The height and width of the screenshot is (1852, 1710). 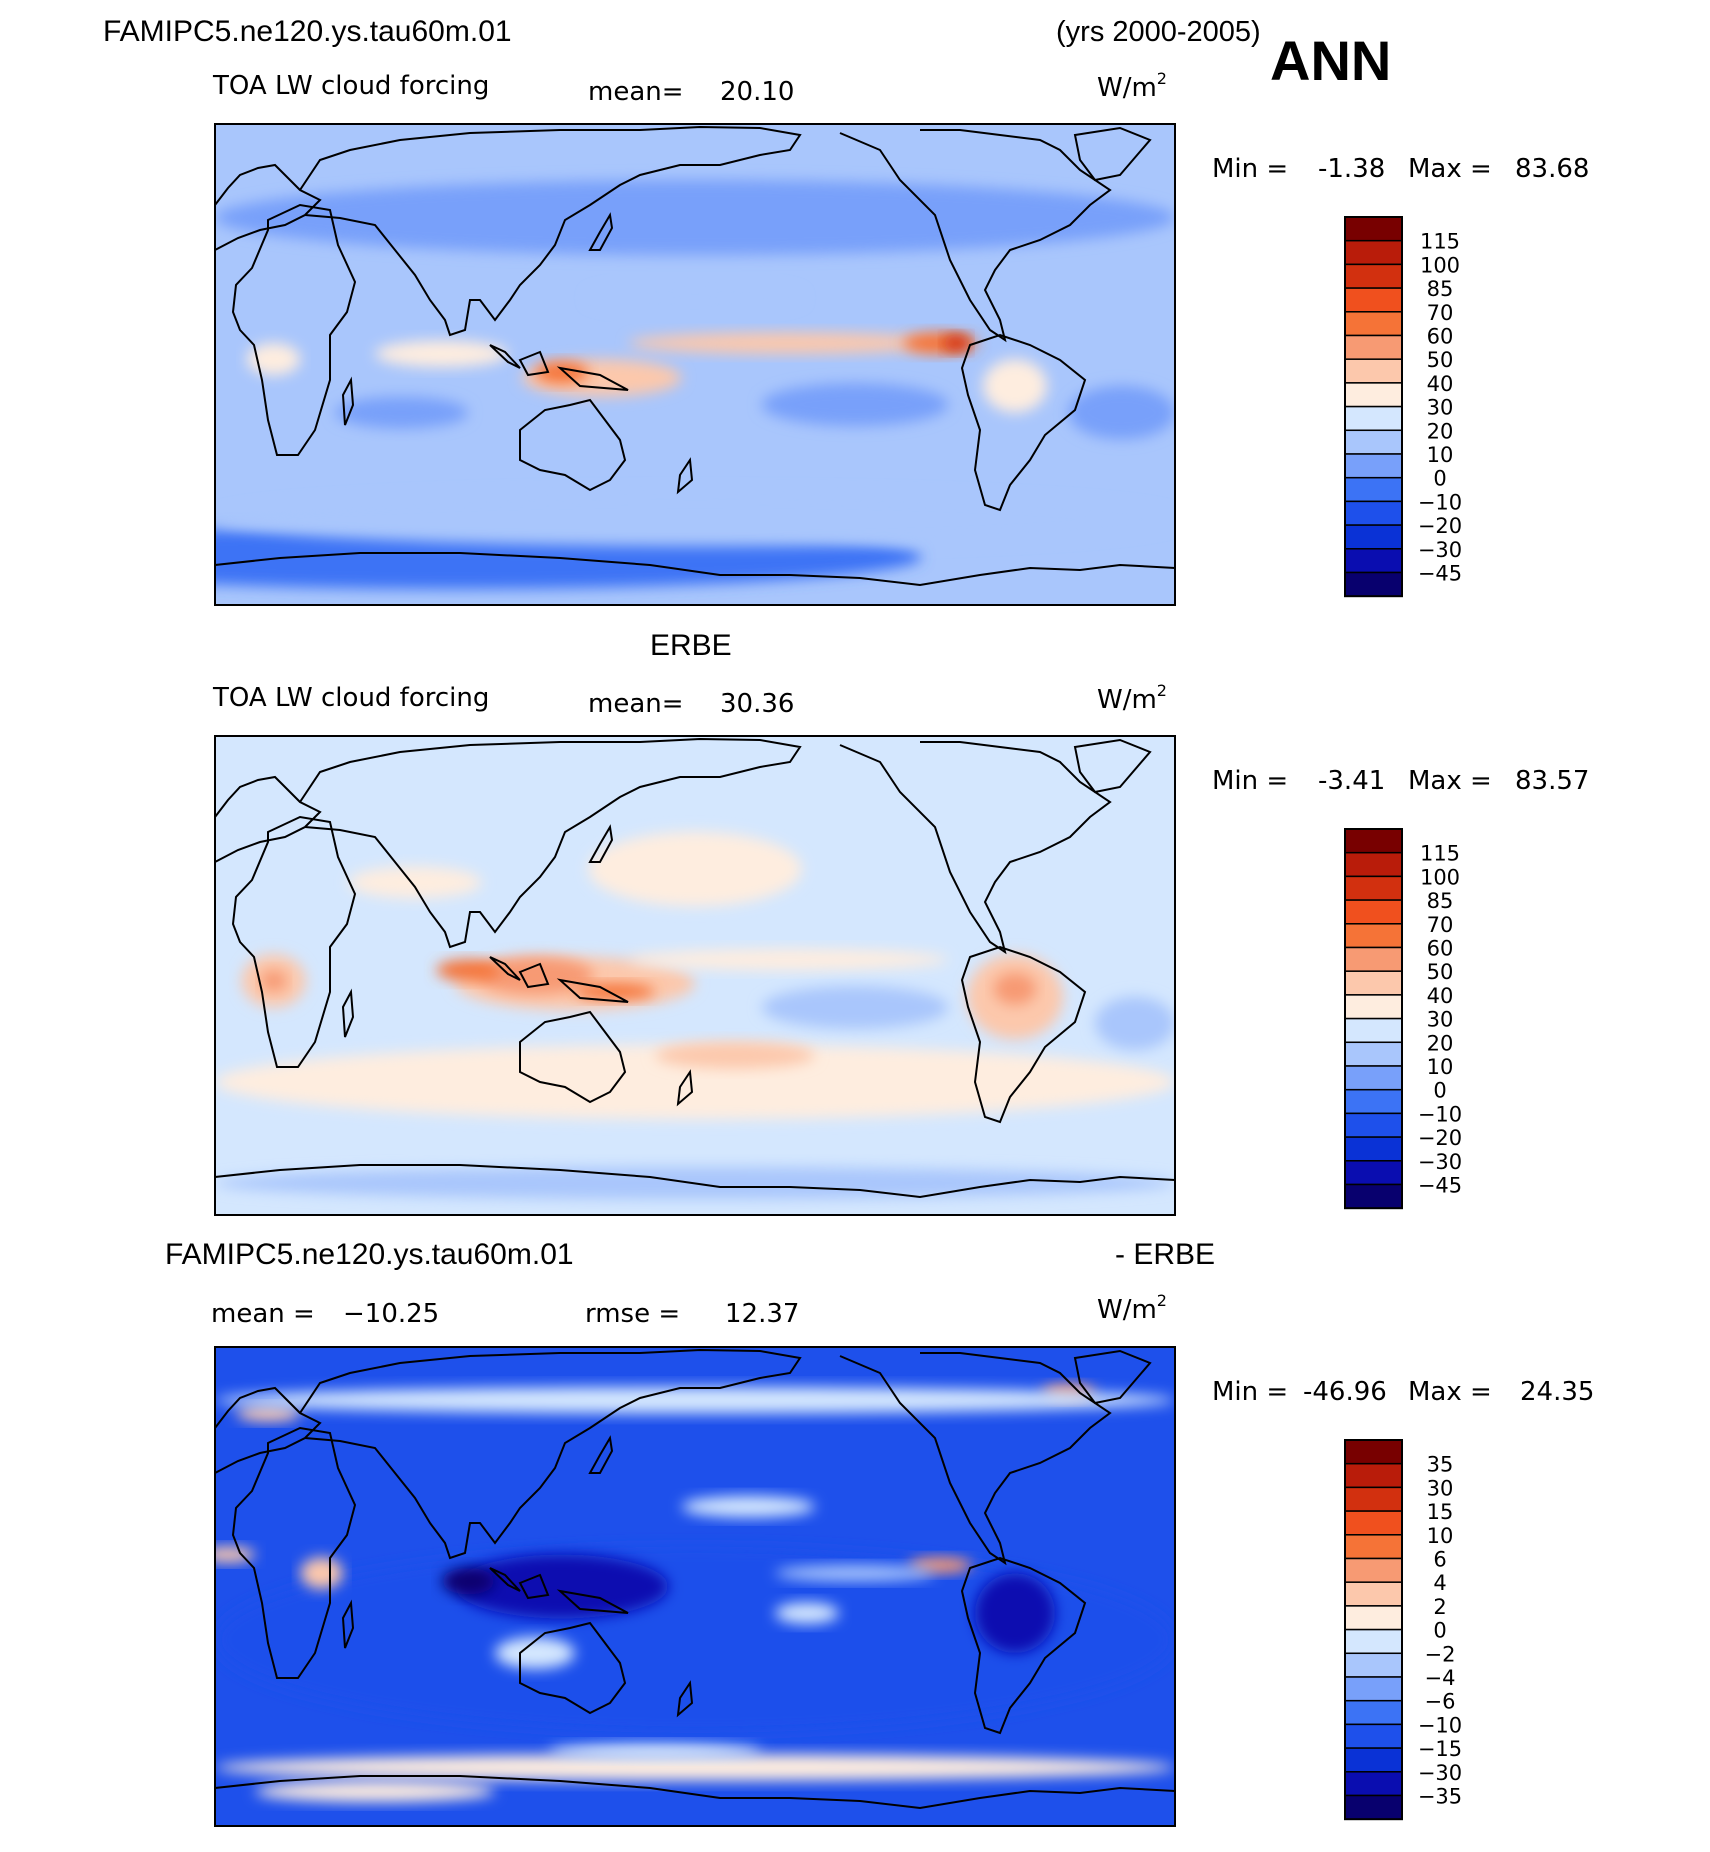 What do you see at coordinates (695, 364) in the screenshot?
I see `panel-model-frame` at bounding box center [695, 364].